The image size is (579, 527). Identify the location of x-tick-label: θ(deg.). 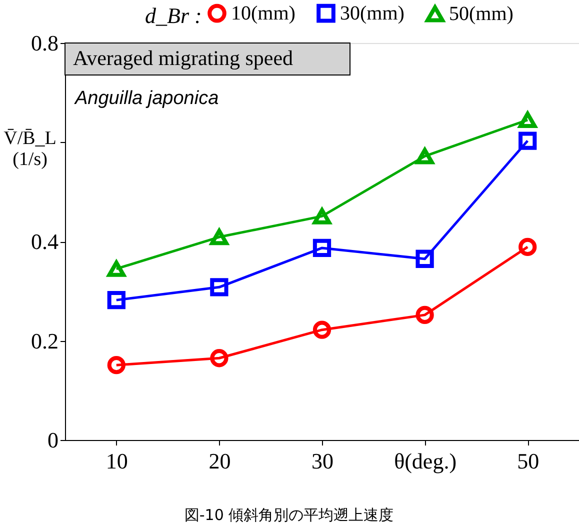
(425, 461).